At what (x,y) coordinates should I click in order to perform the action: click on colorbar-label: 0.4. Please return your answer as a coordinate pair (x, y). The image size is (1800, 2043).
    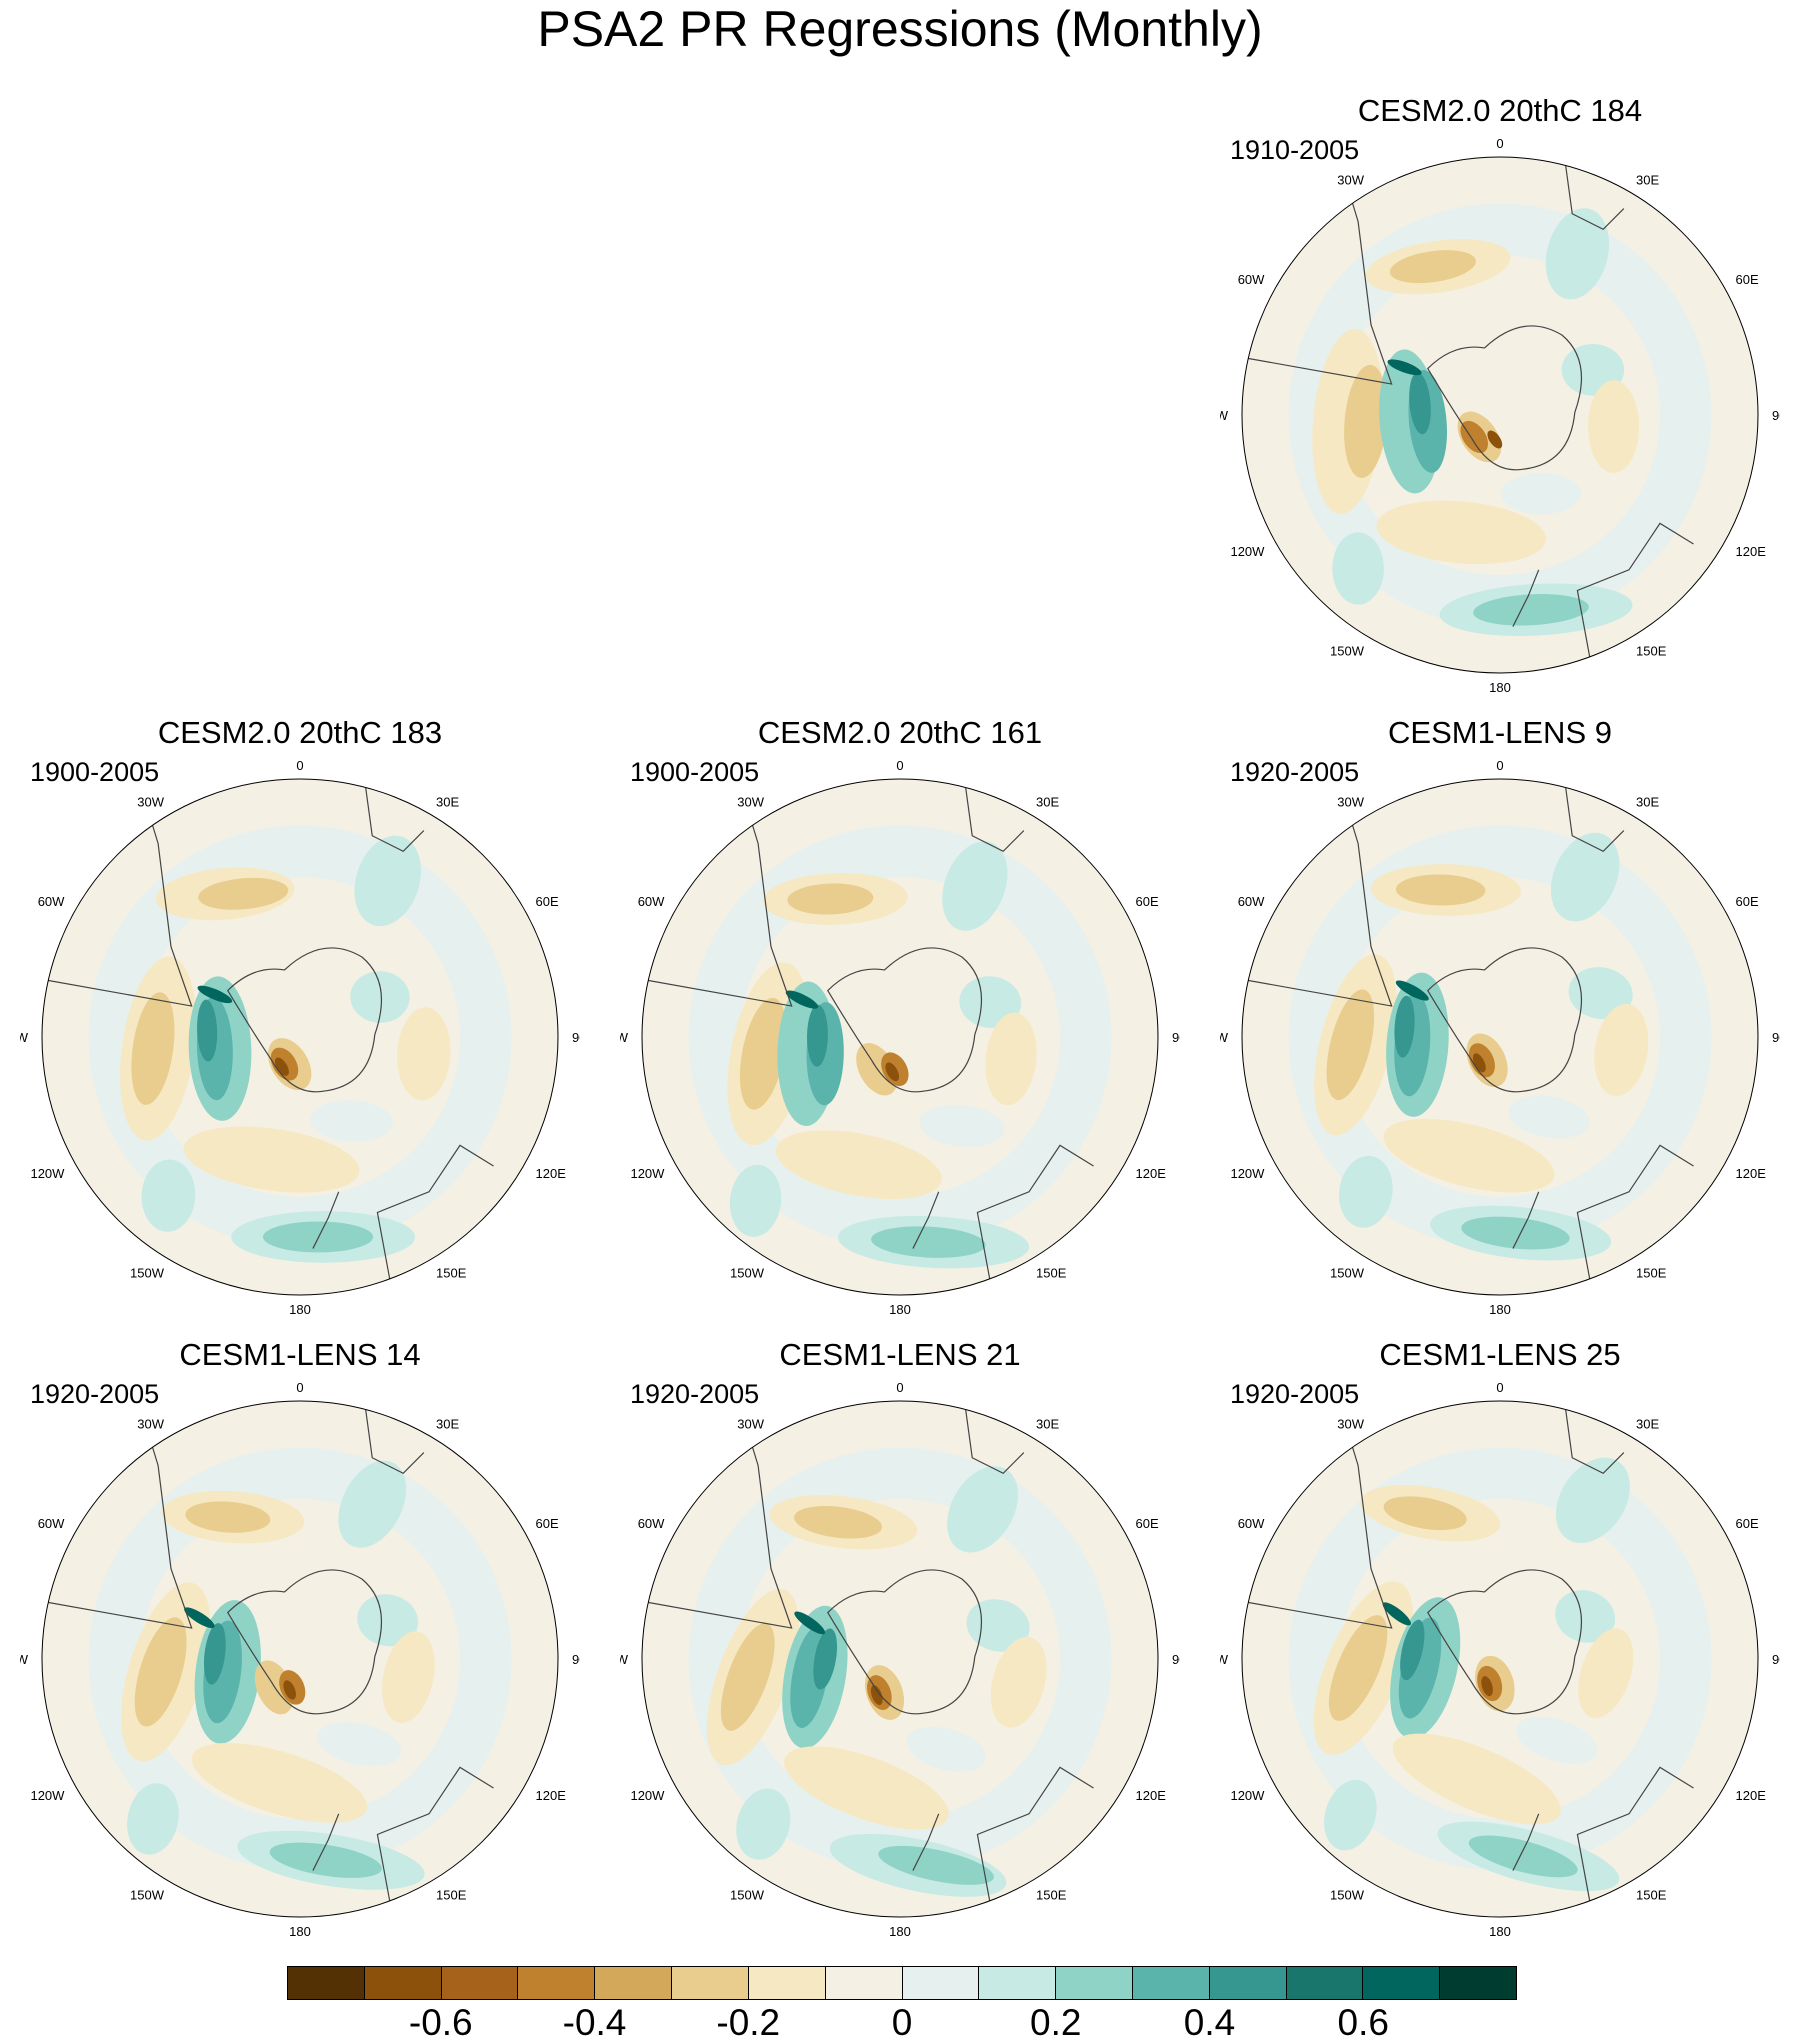
    Looking at the image, I should click on (1209, 2022).